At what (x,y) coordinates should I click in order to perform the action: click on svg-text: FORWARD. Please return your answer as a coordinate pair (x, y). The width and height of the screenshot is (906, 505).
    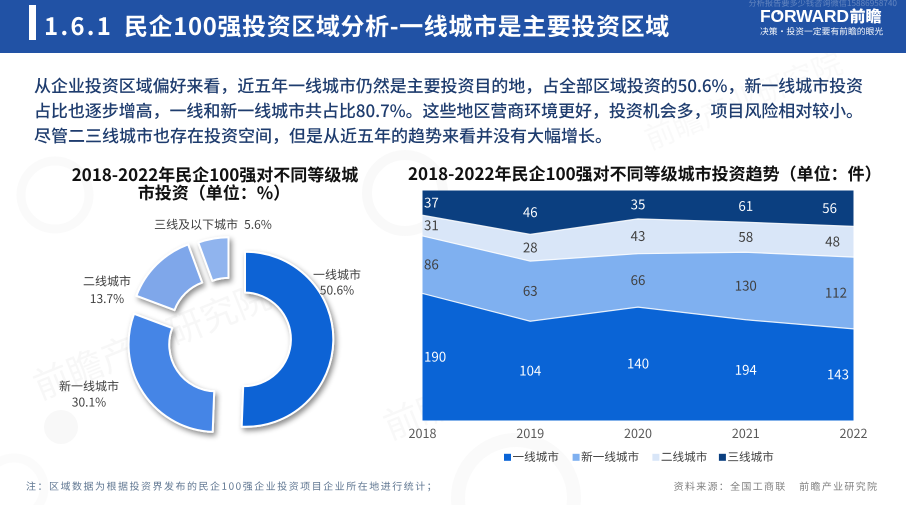
    Looking at the image, I should click on (804, 16).